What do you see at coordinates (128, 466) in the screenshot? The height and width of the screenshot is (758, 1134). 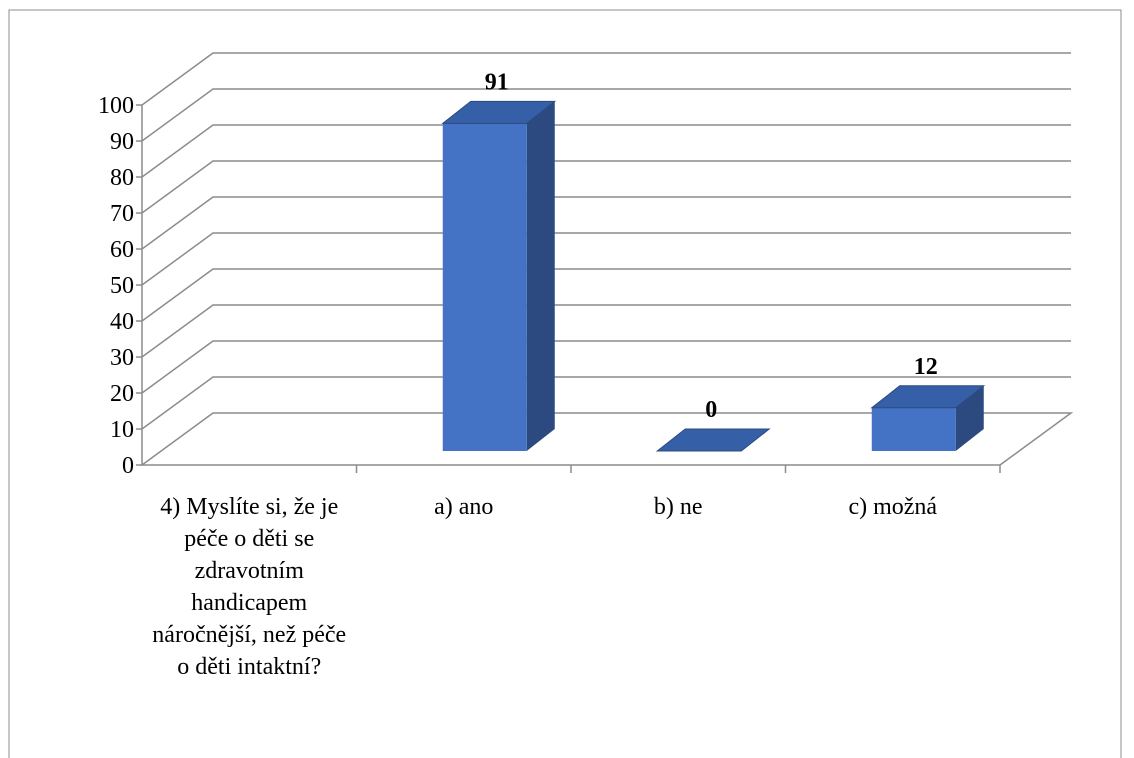 I see `y-tick-label: 0` at bounding box center [128, 466].